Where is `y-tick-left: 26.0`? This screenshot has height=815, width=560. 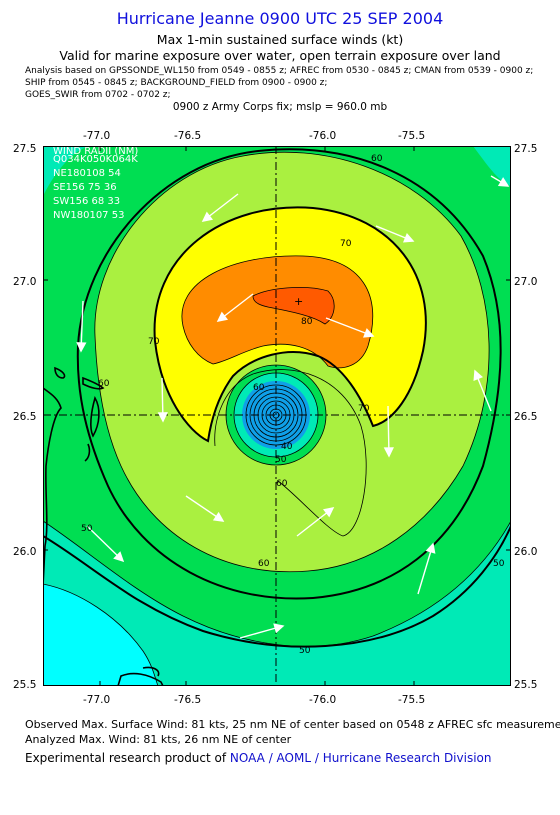
y-tick-left: 26.0 is located at coordinates (24, 552).